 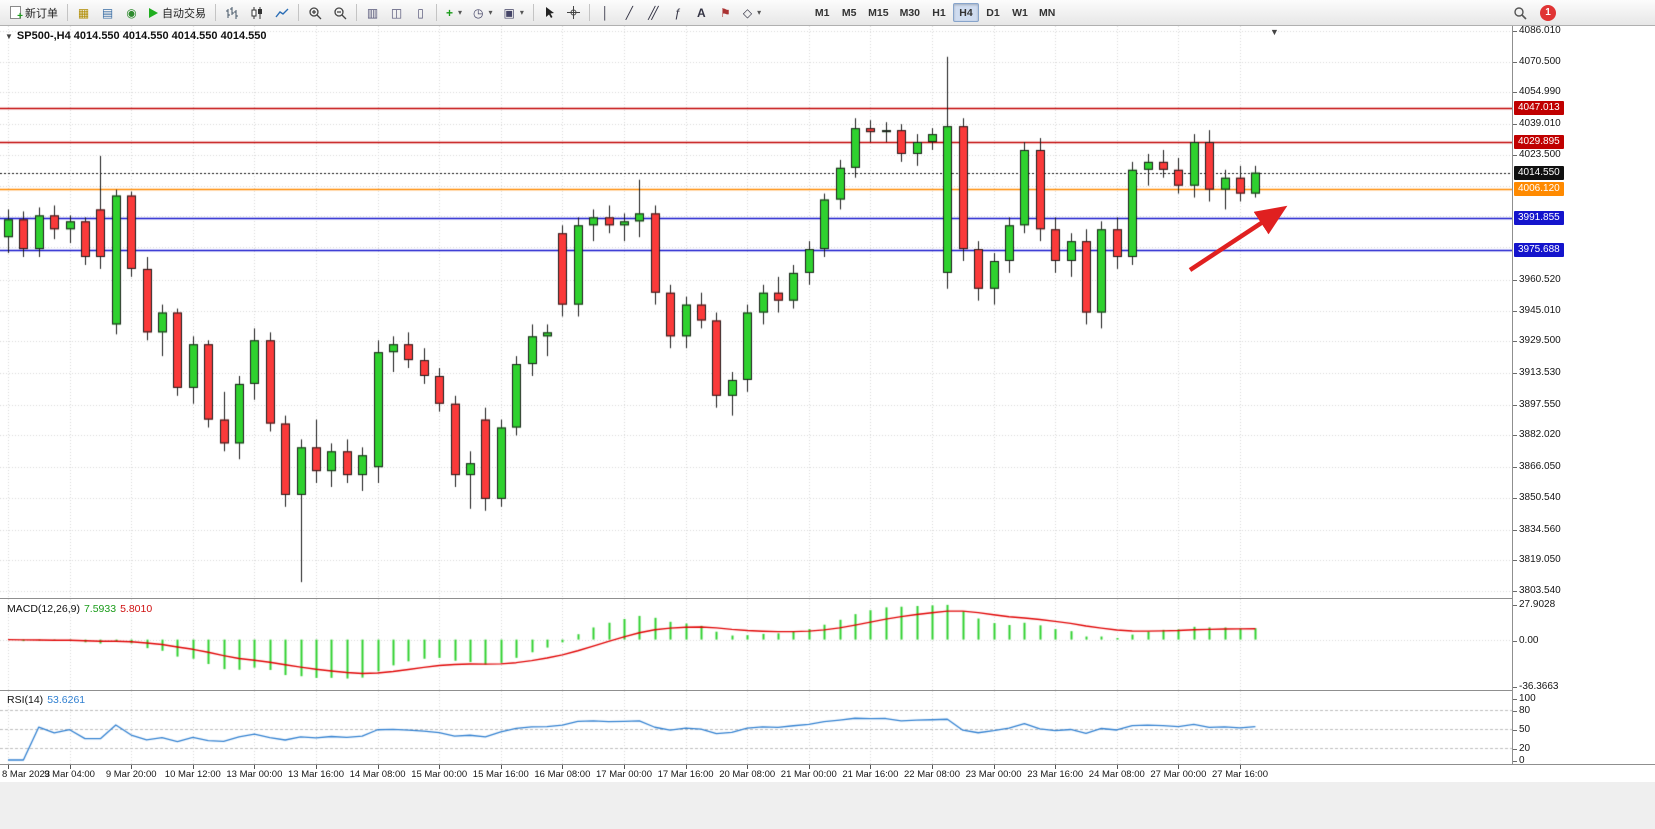 I want to click on tab-timeframe-D1: D1, so click(x=993, y=12).